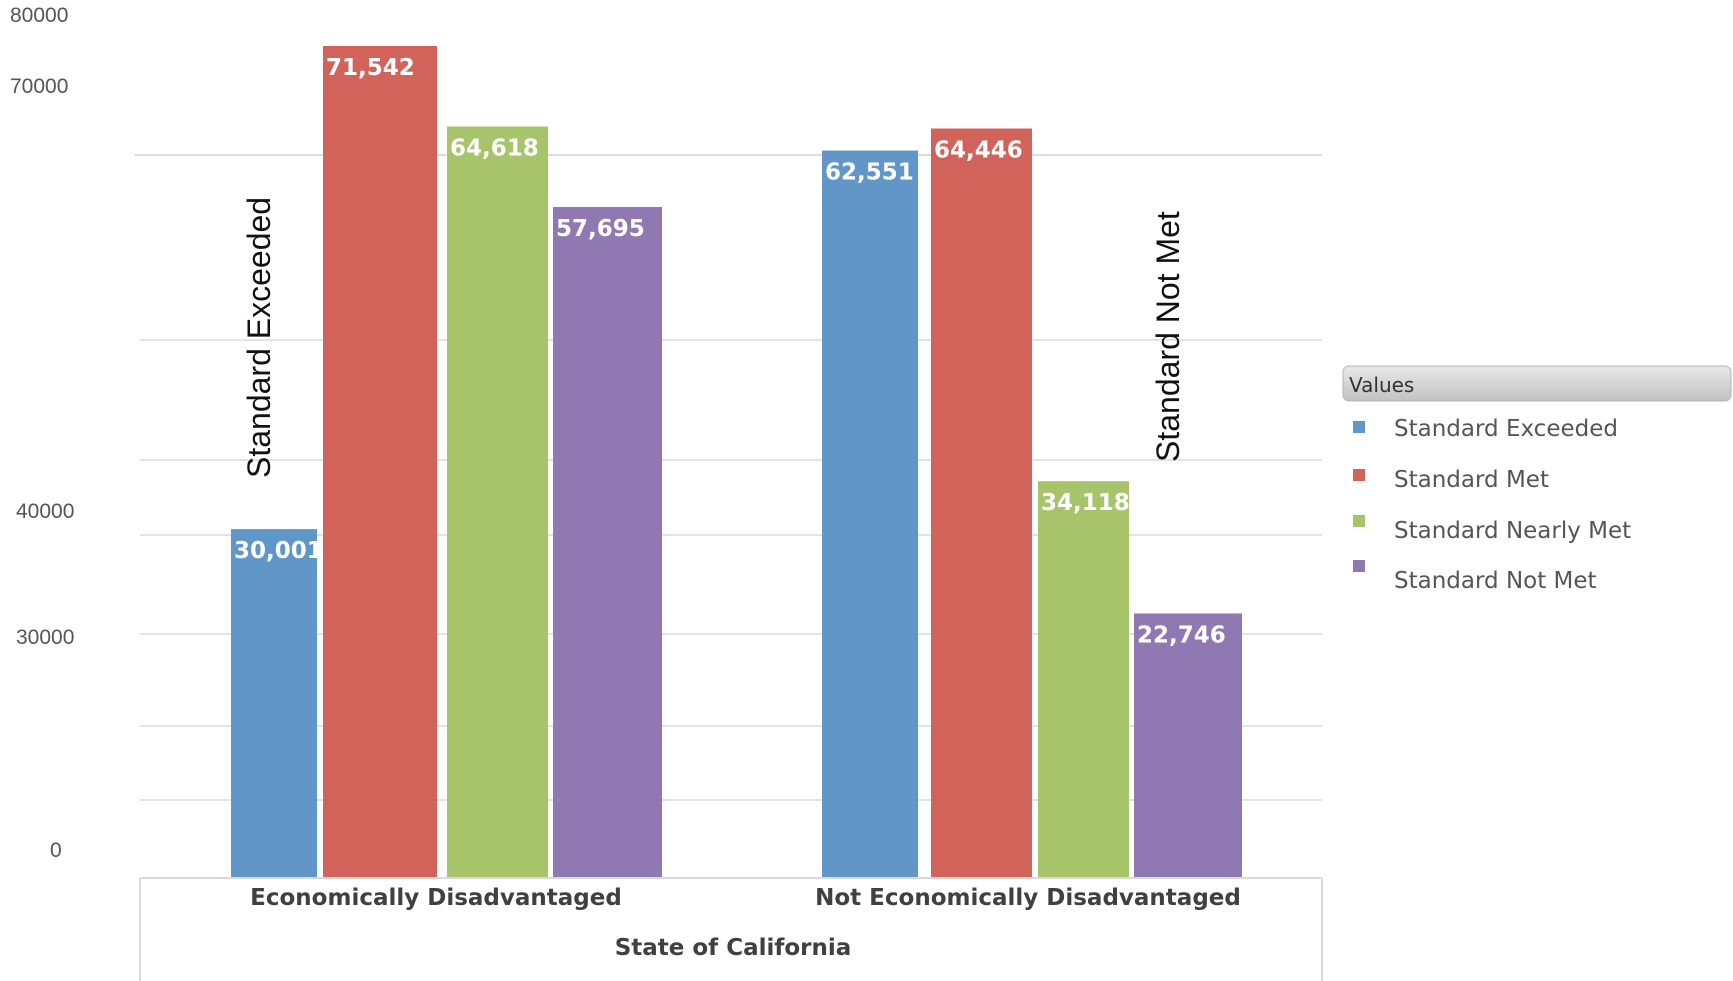  Describe the element at coordinates (600, 229) in the screenshot. I see `data-label: 57,695` at that location.